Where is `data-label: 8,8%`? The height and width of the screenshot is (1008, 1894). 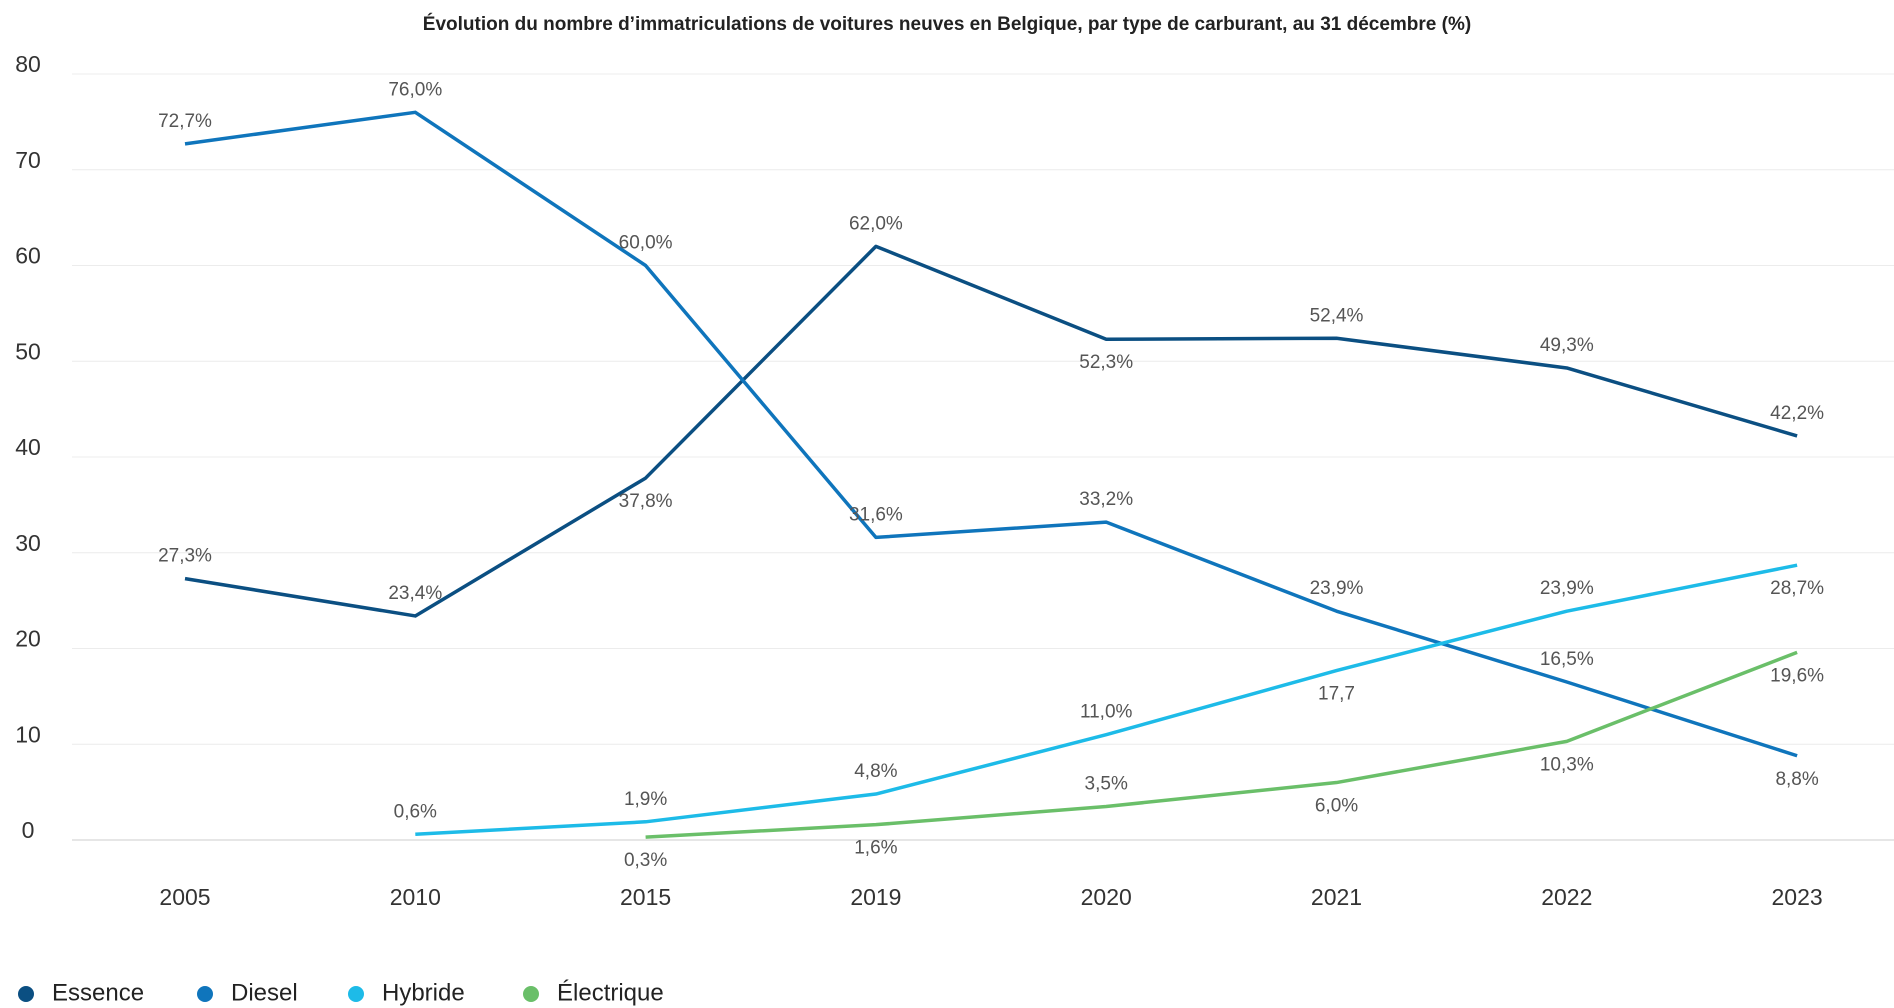
data-label: 8,8% is located at coordinates (1796, 779).